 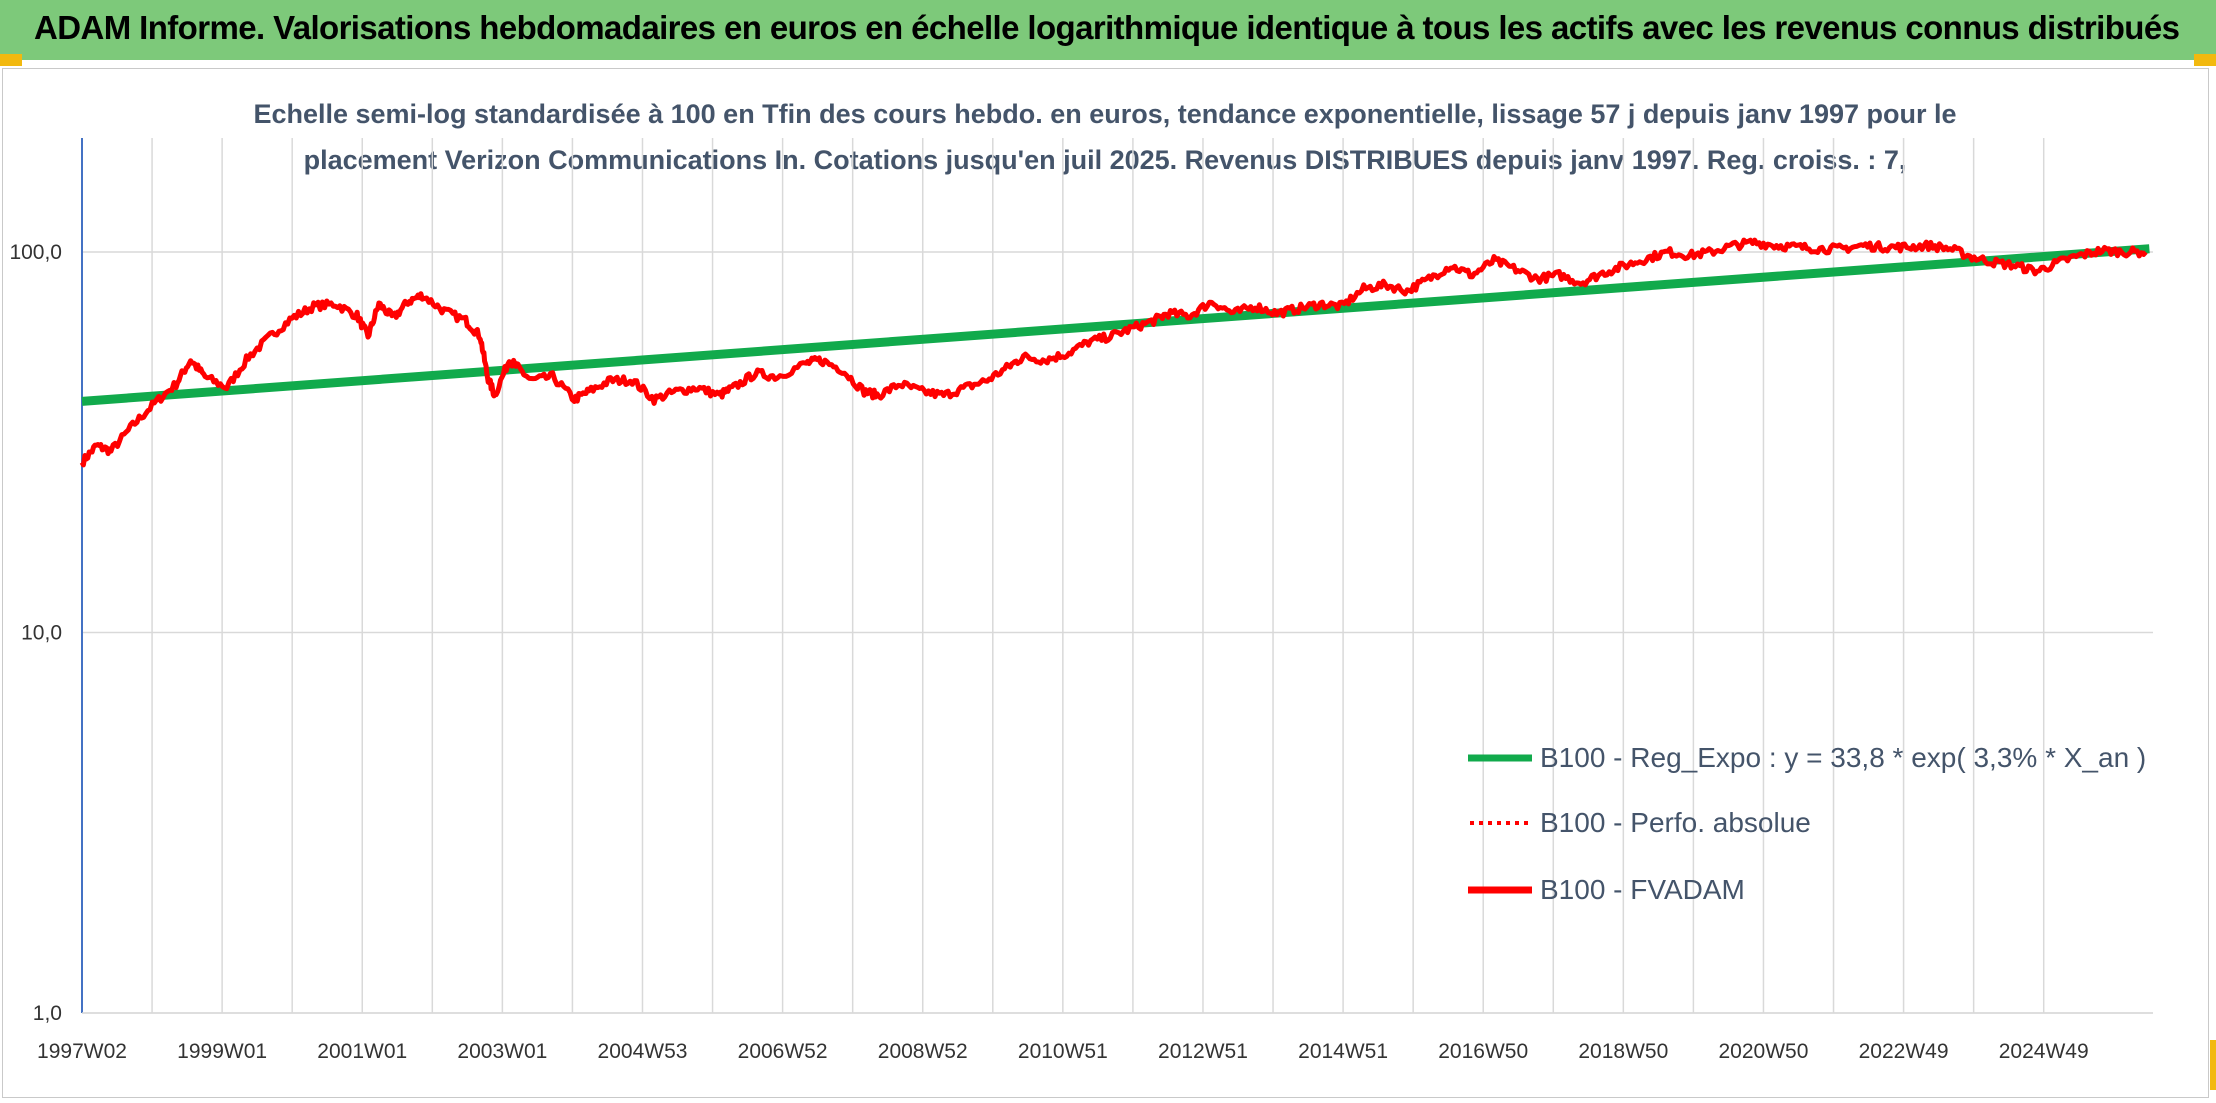 I want to click on regression-line, so click(x=1115, y=325).